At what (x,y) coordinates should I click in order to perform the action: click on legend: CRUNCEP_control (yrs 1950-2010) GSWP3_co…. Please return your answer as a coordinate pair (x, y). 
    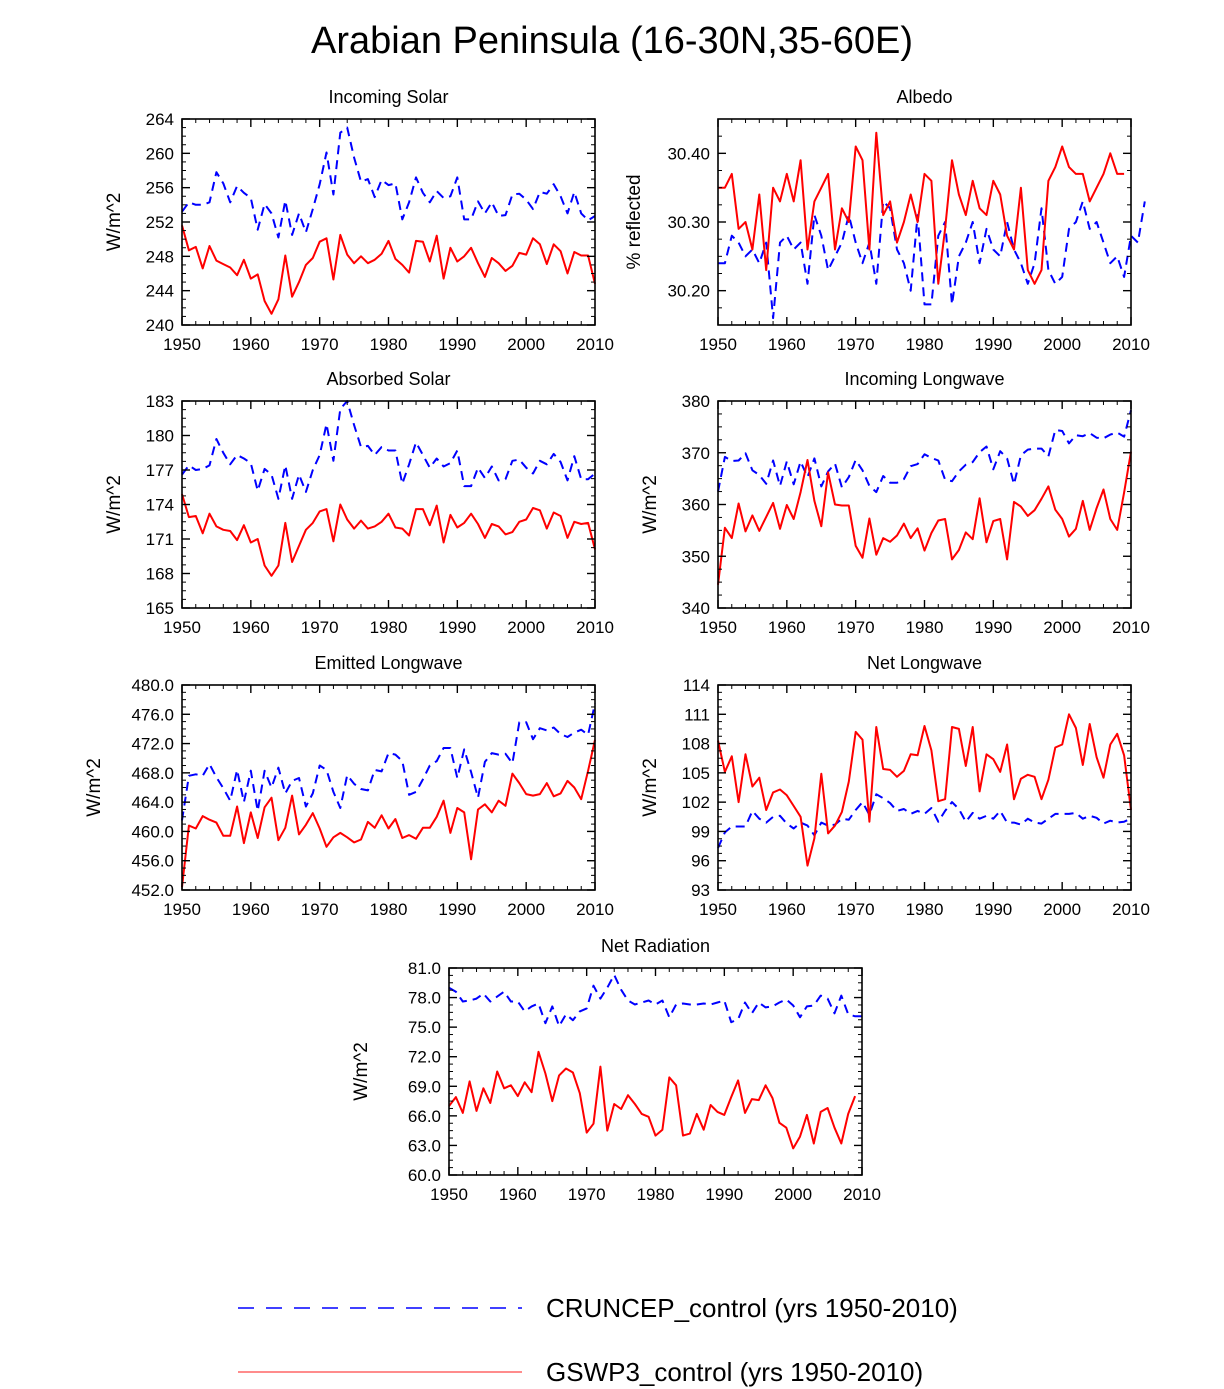
    Looking at the image, I should click on (598, 1340).